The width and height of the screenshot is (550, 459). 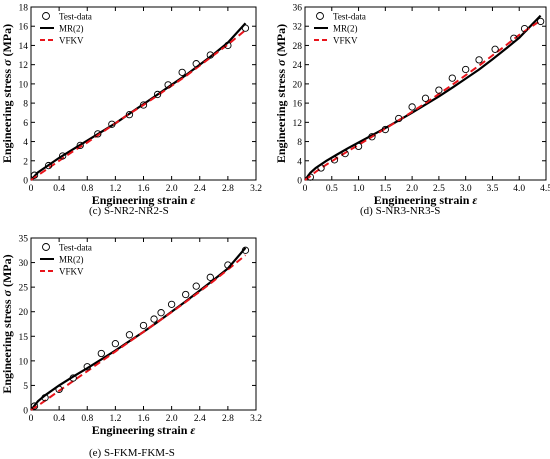 I want to click on x-tick-label: 1.0, so click(x=359, y=189).